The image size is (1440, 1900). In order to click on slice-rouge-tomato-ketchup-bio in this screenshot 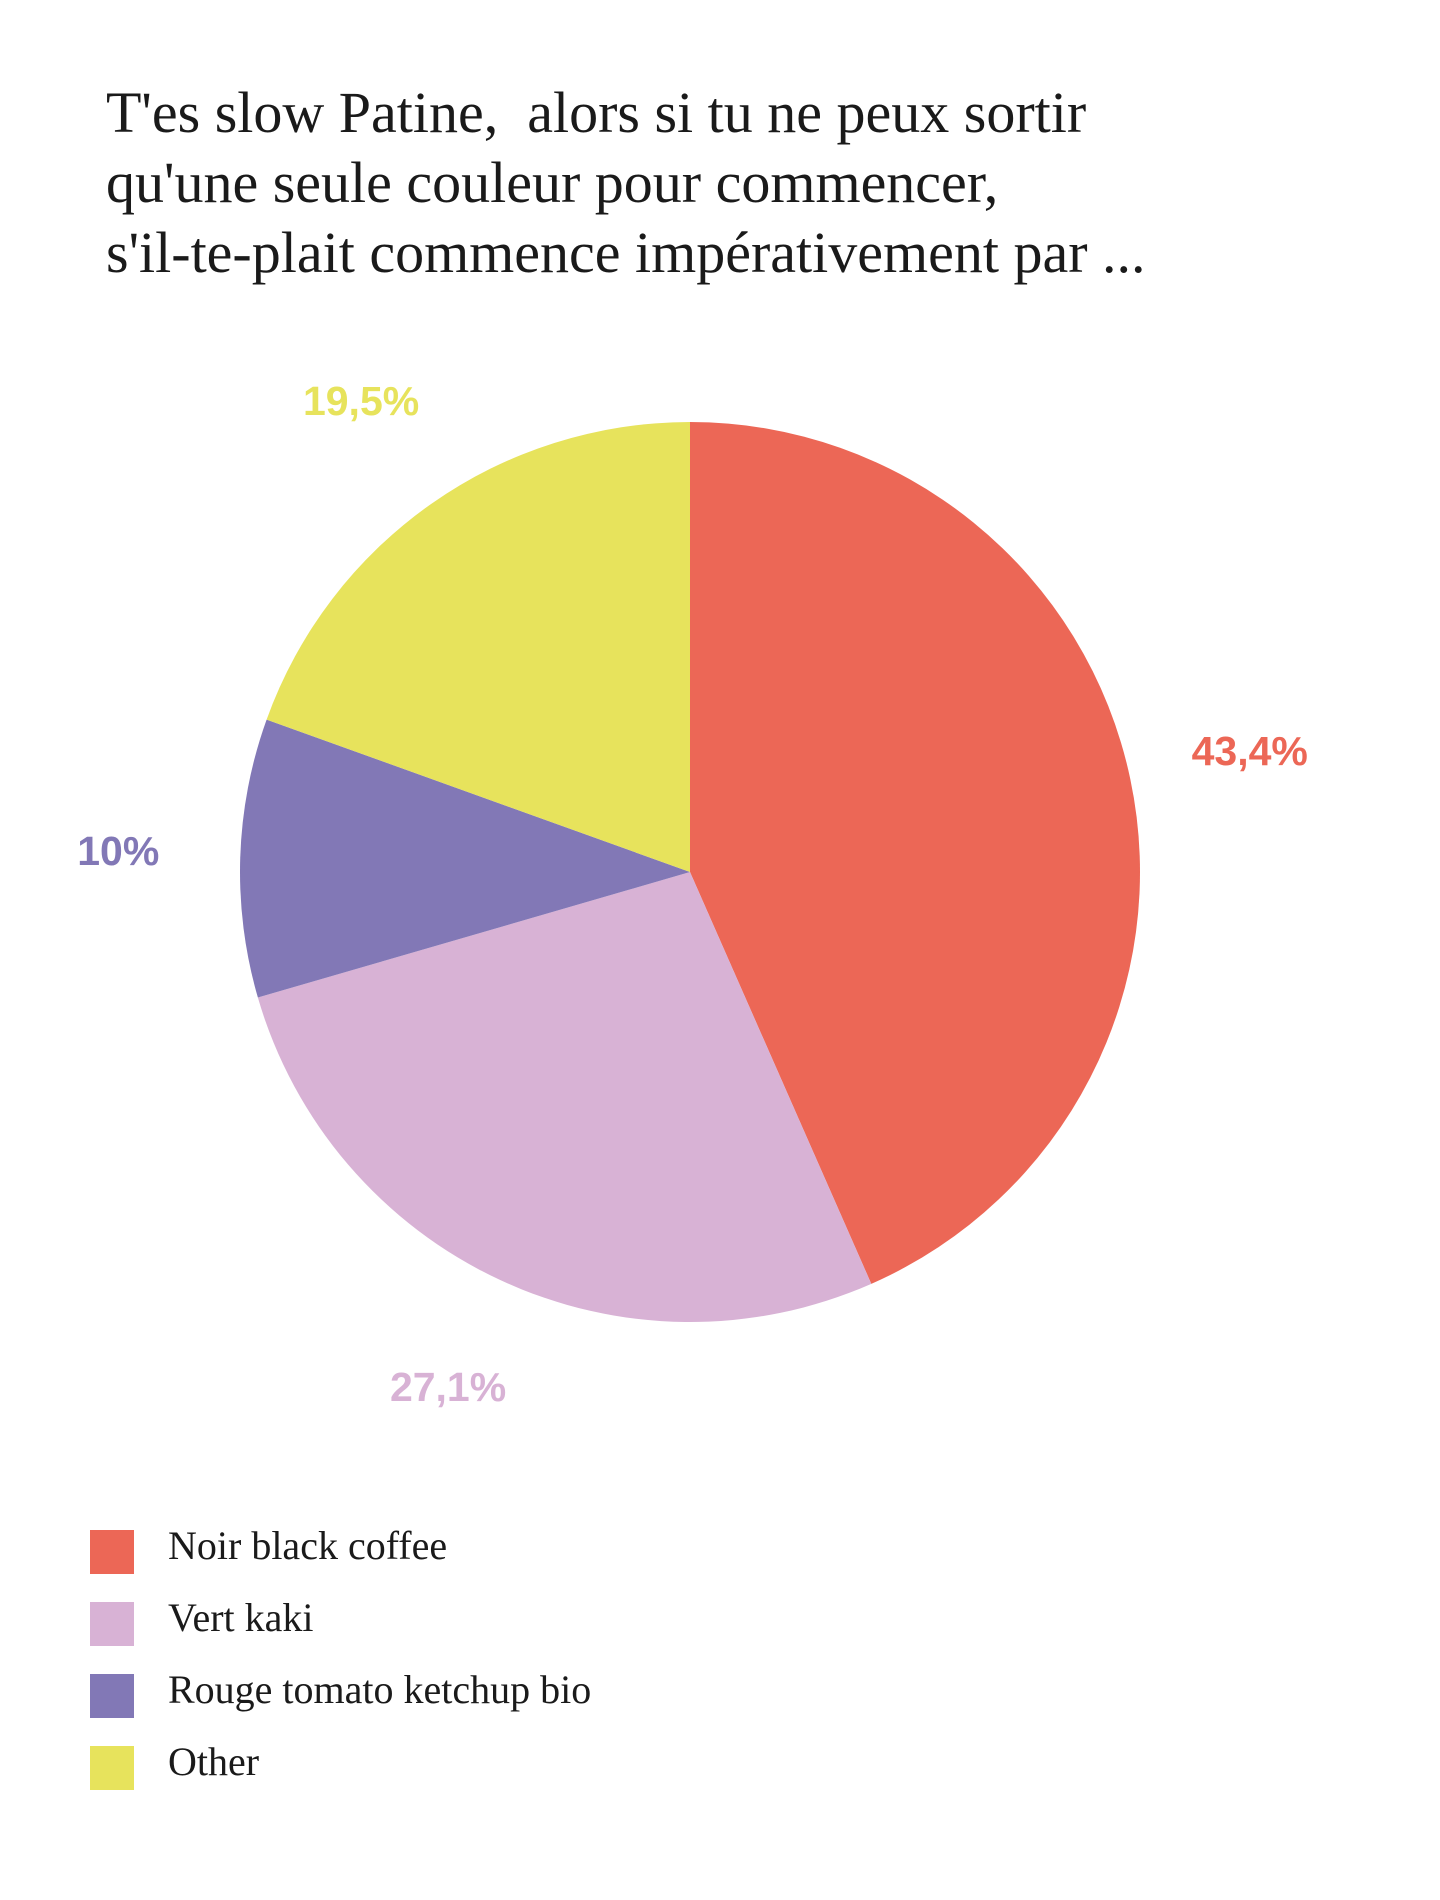, I will do `click(464, 858)`.